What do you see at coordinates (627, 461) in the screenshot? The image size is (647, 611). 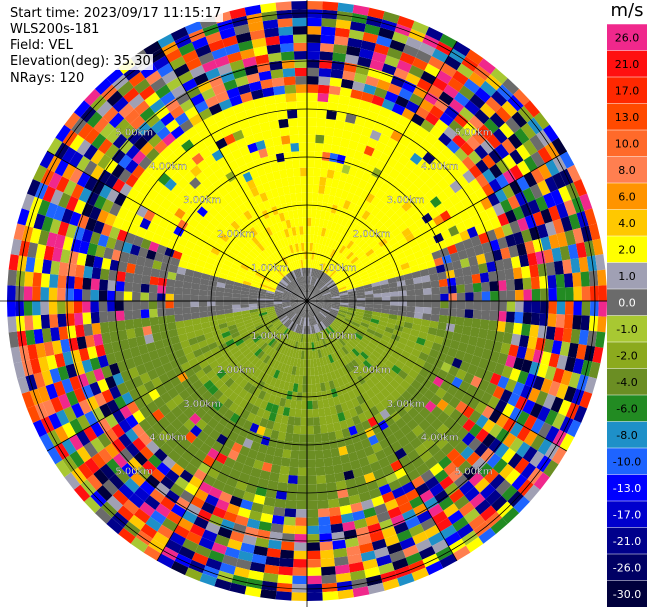 I see `colorbar-tick-label: -10.0` at bounding box center [627, 461].